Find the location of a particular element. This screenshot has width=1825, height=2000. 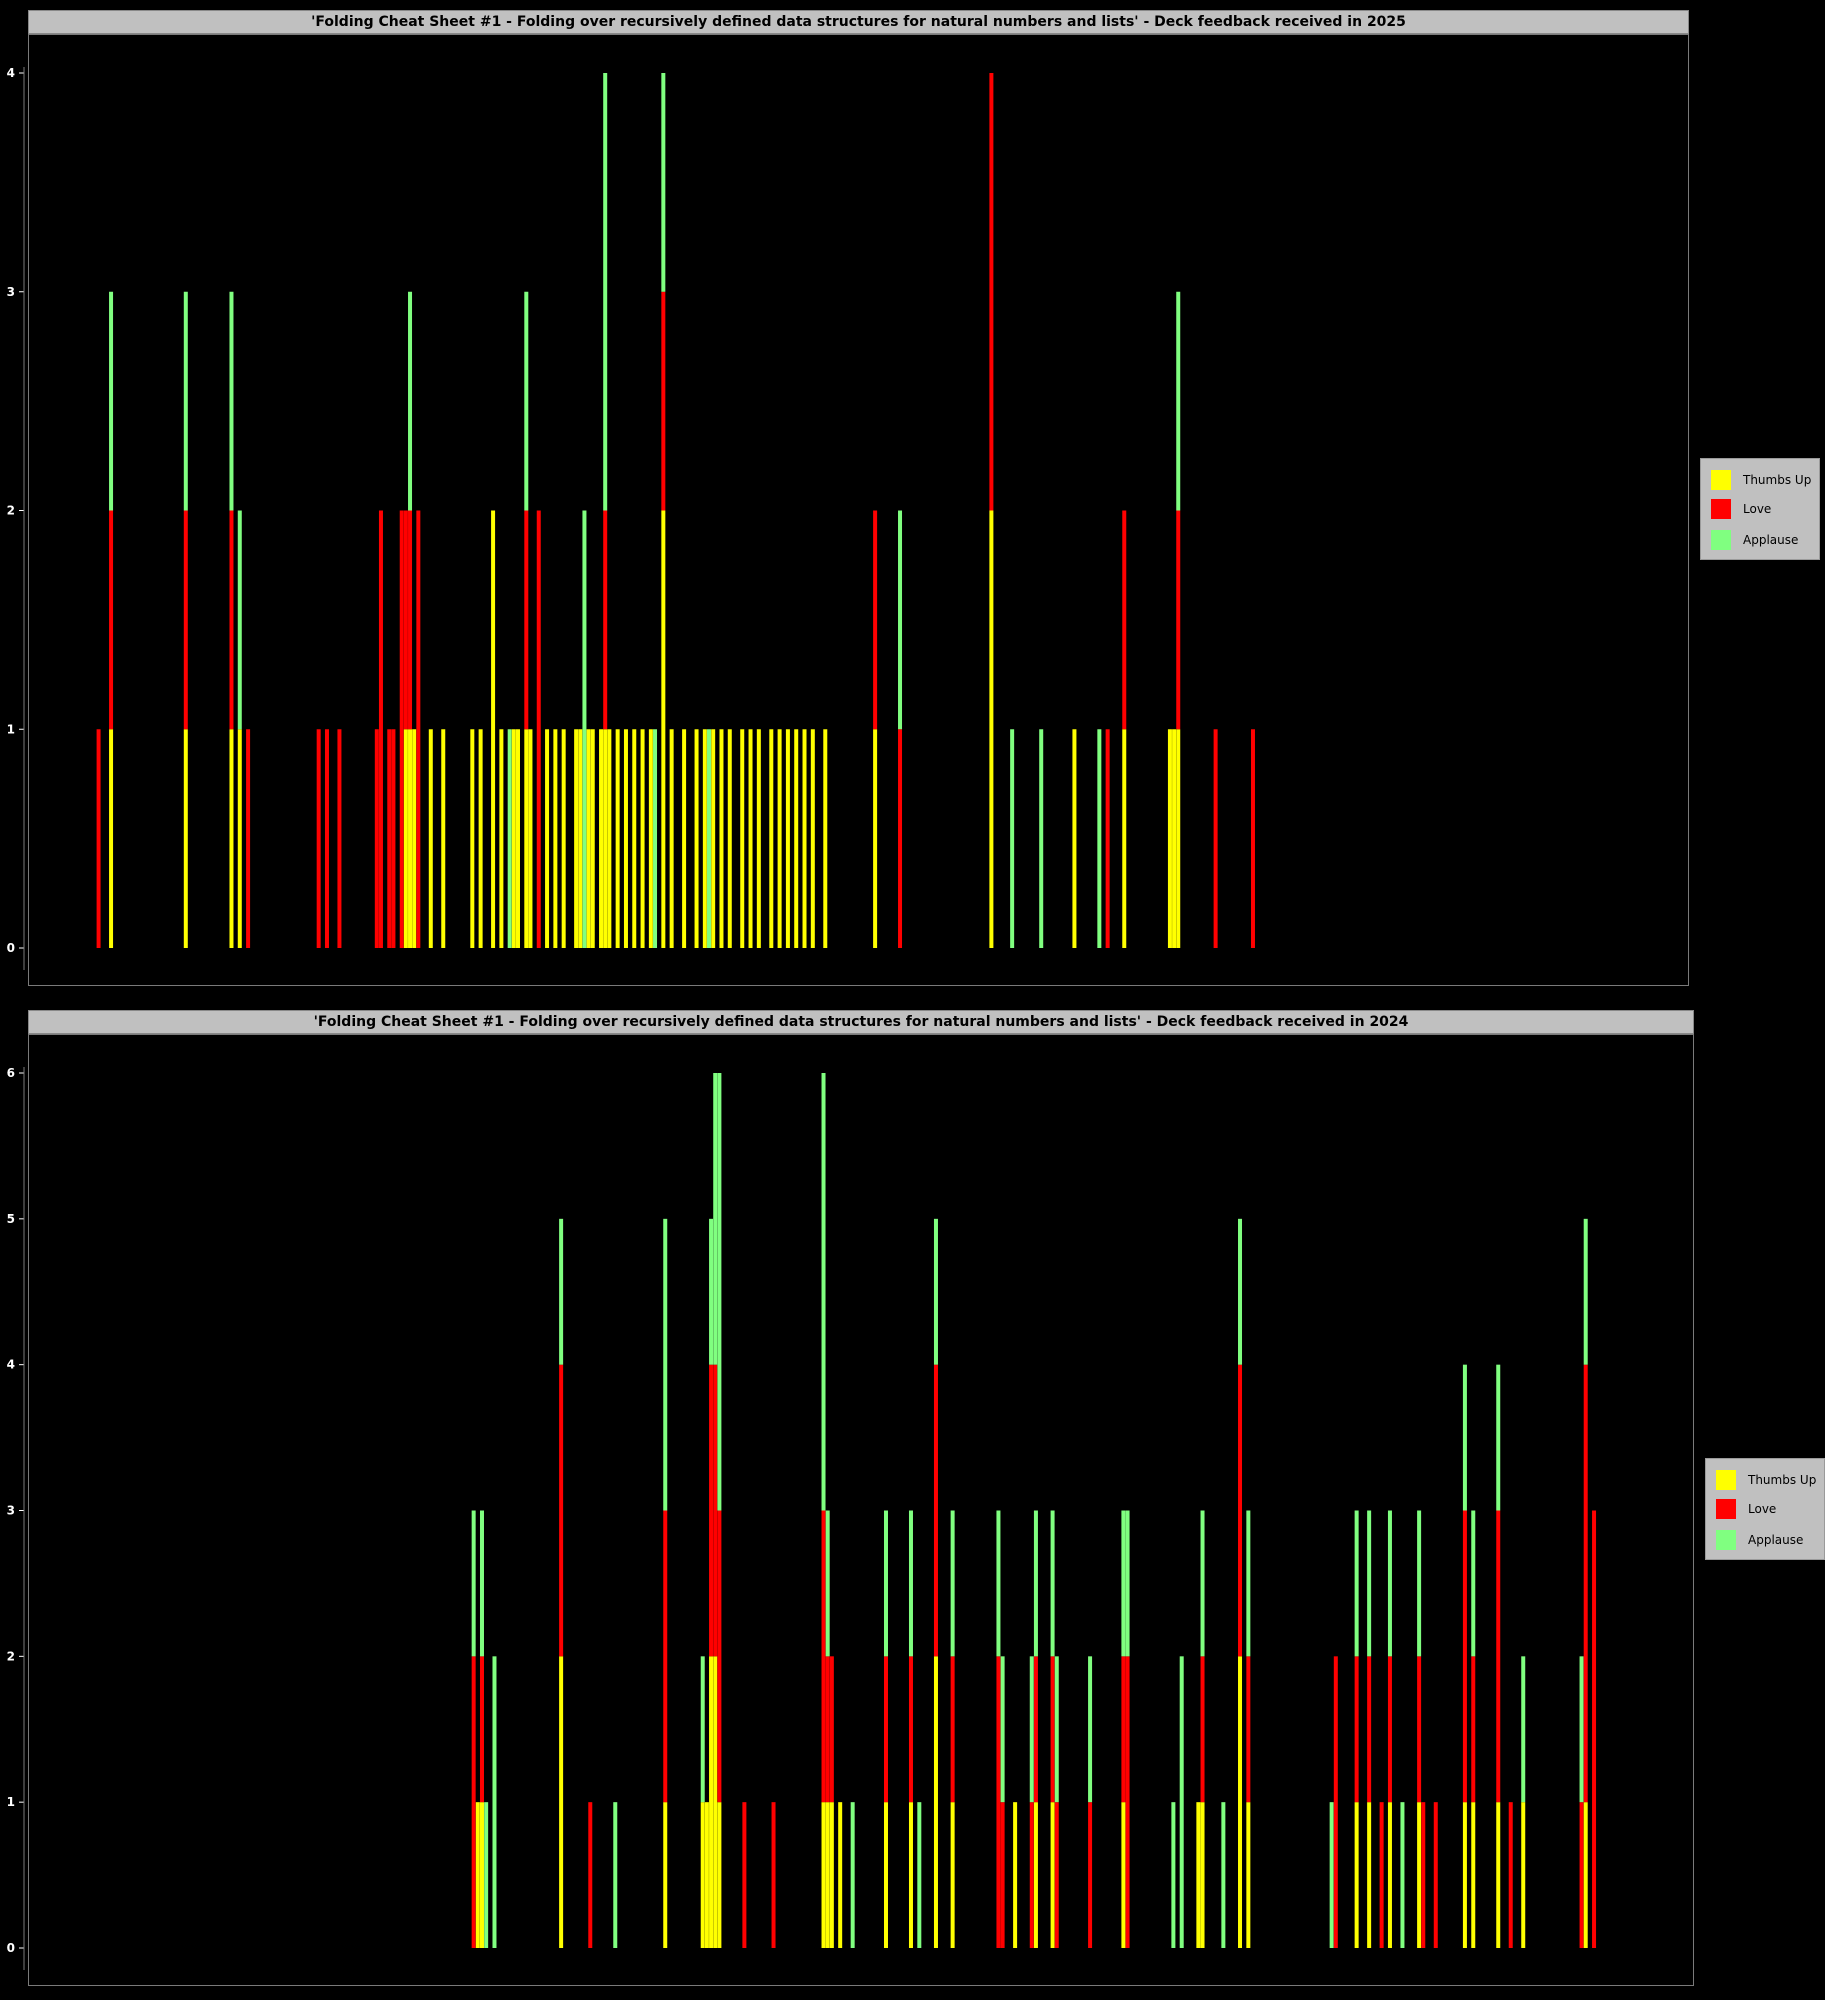

y-tick-label: 4 is located at coordinates (11, 1365).